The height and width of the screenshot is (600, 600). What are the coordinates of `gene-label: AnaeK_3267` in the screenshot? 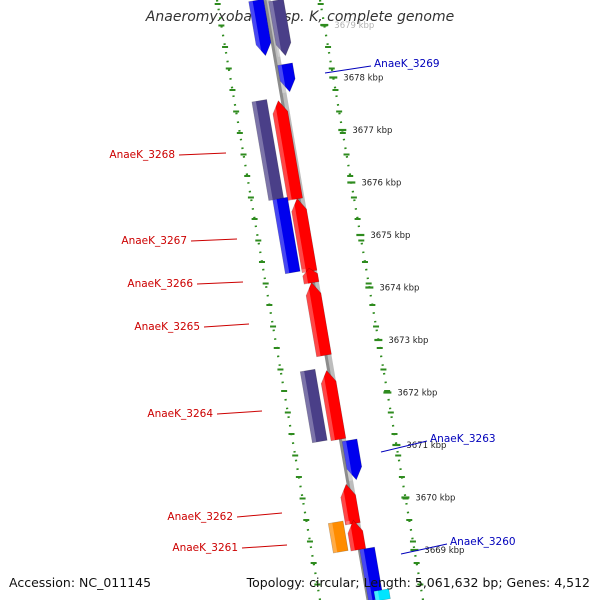 It's located at (154, 241).